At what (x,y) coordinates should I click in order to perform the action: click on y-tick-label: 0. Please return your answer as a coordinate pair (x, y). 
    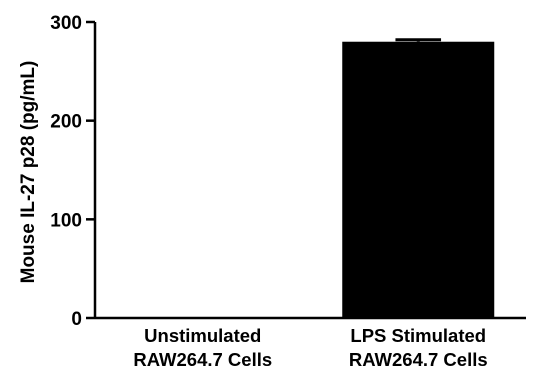
    Looking at the image, I should click on (76, 319).